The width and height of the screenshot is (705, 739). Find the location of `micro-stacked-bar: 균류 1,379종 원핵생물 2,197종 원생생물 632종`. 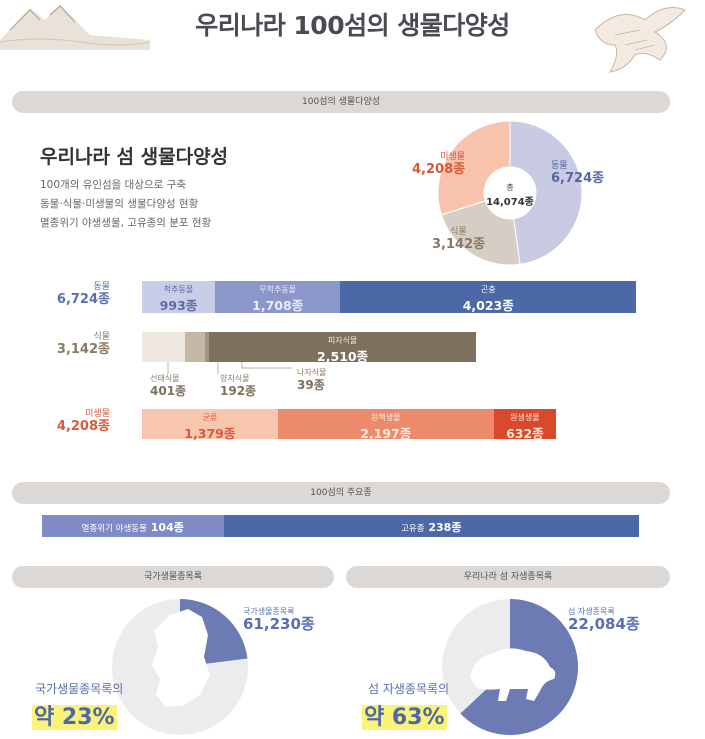

micro-stacked-bar: 균류 1,379종 원핵생물 2,197종 원생생물 632종 is located at coordinates (349, 425).